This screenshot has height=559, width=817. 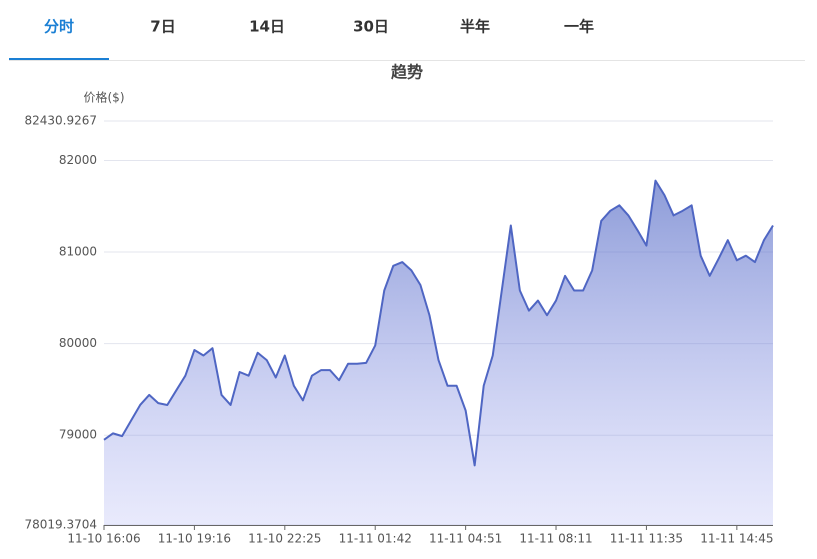 I want to click on y-tick-label: 79000, so click(x=78, y=435).